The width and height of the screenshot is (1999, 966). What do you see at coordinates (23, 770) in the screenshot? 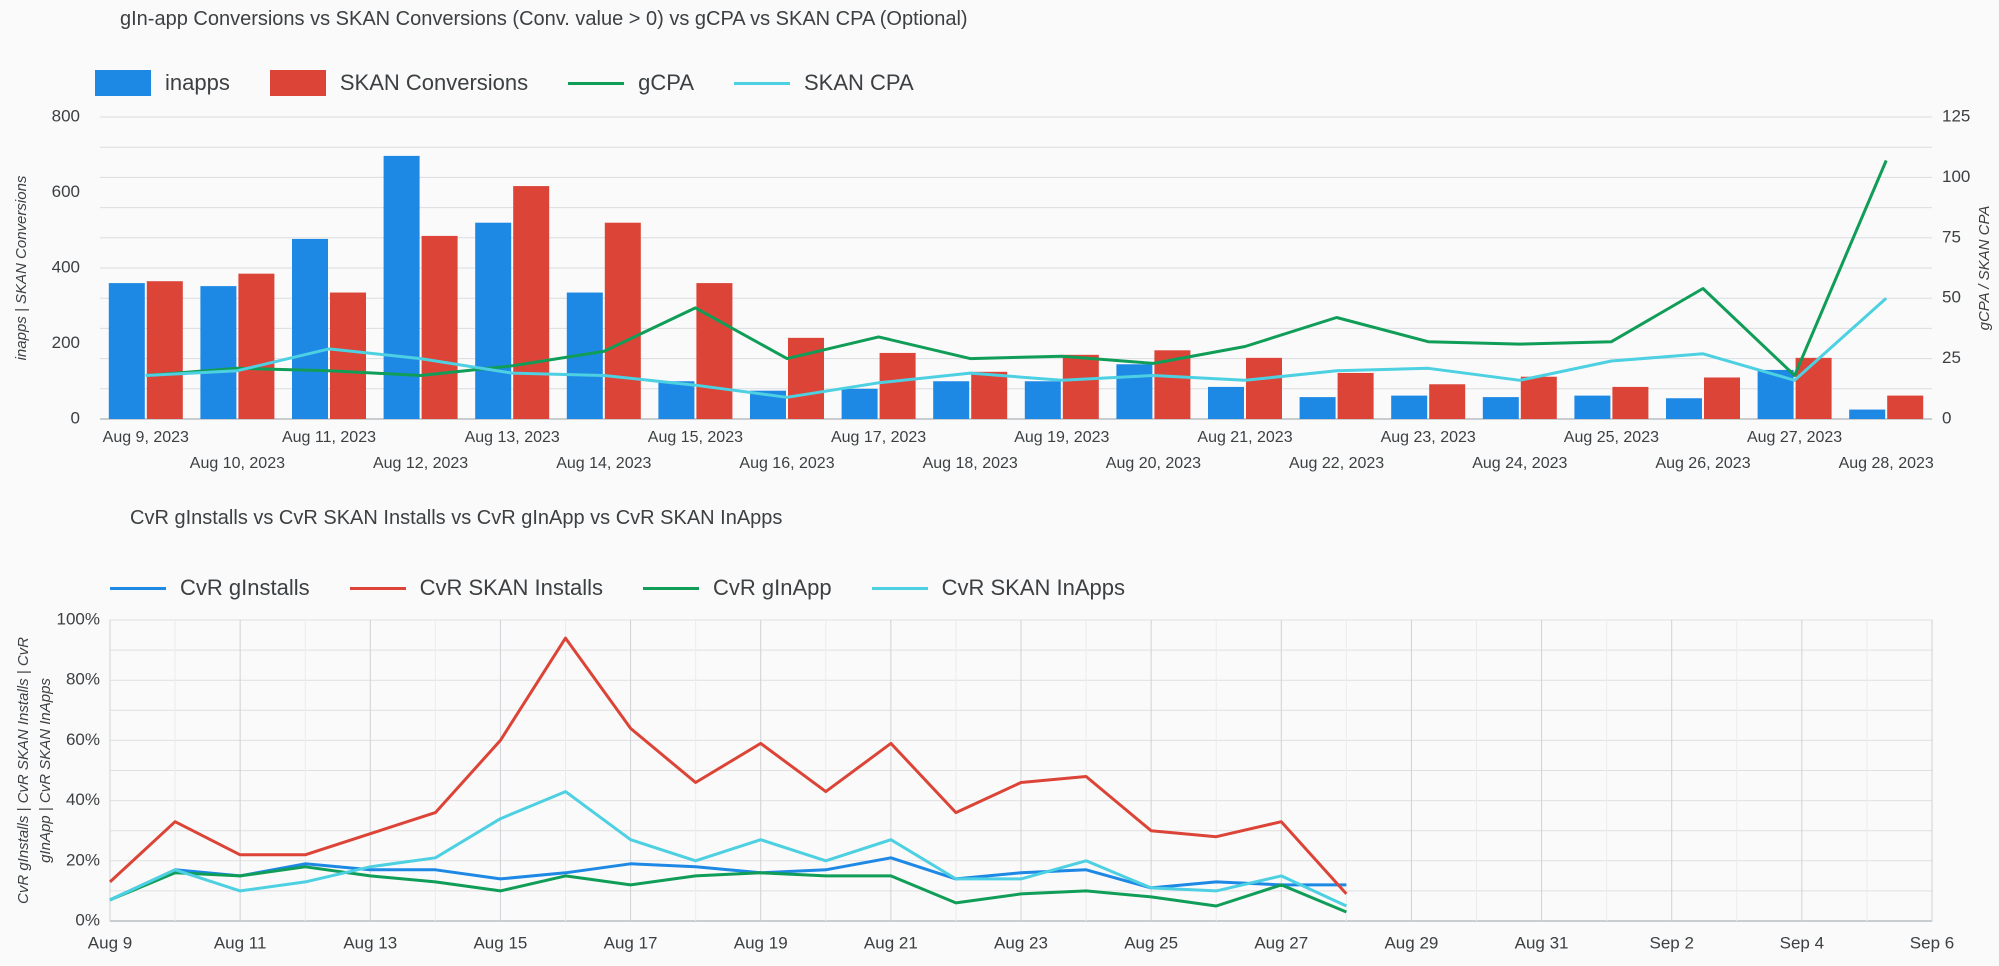
I see `chart2-y-axis-label: CvR gInstalls | CvR SKAN Installs | CvR` at bounding box center [23, 770].